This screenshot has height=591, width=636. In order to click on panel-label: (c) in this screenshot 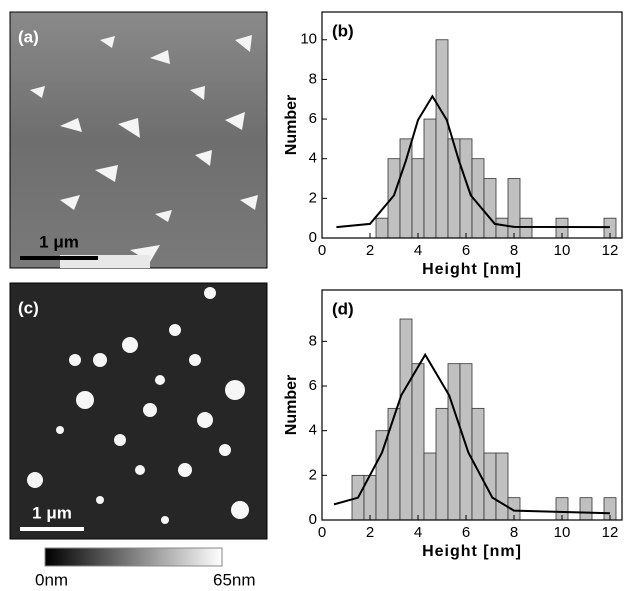, I will do `click(28, 307)`.